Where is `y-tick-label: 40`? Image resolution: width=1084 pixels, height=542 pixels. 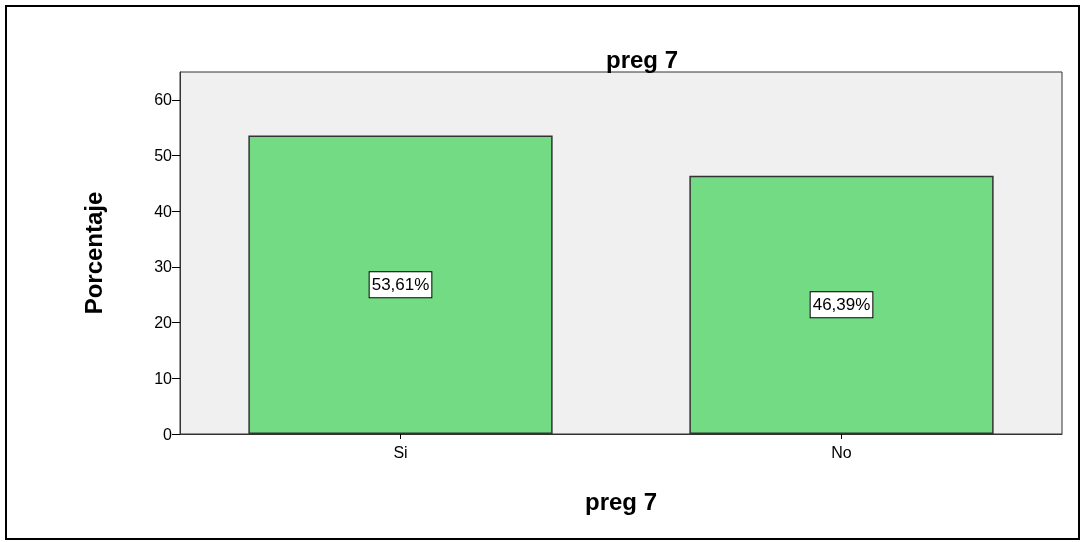 y-tick-label: 40 is located at coordinates (163, 211).